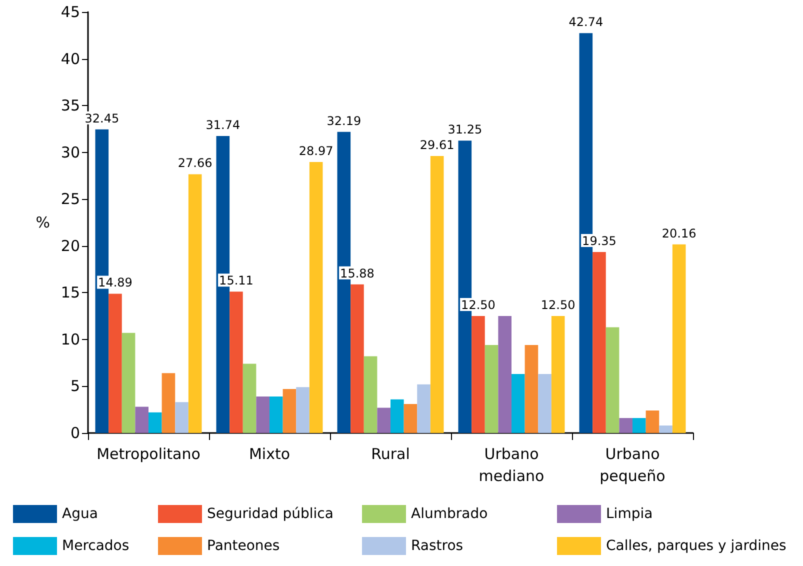  What do you see at coordinates (437, 546) in the screenshot?
I see `legend-label: Rastros` at bounding box center [437, 546].